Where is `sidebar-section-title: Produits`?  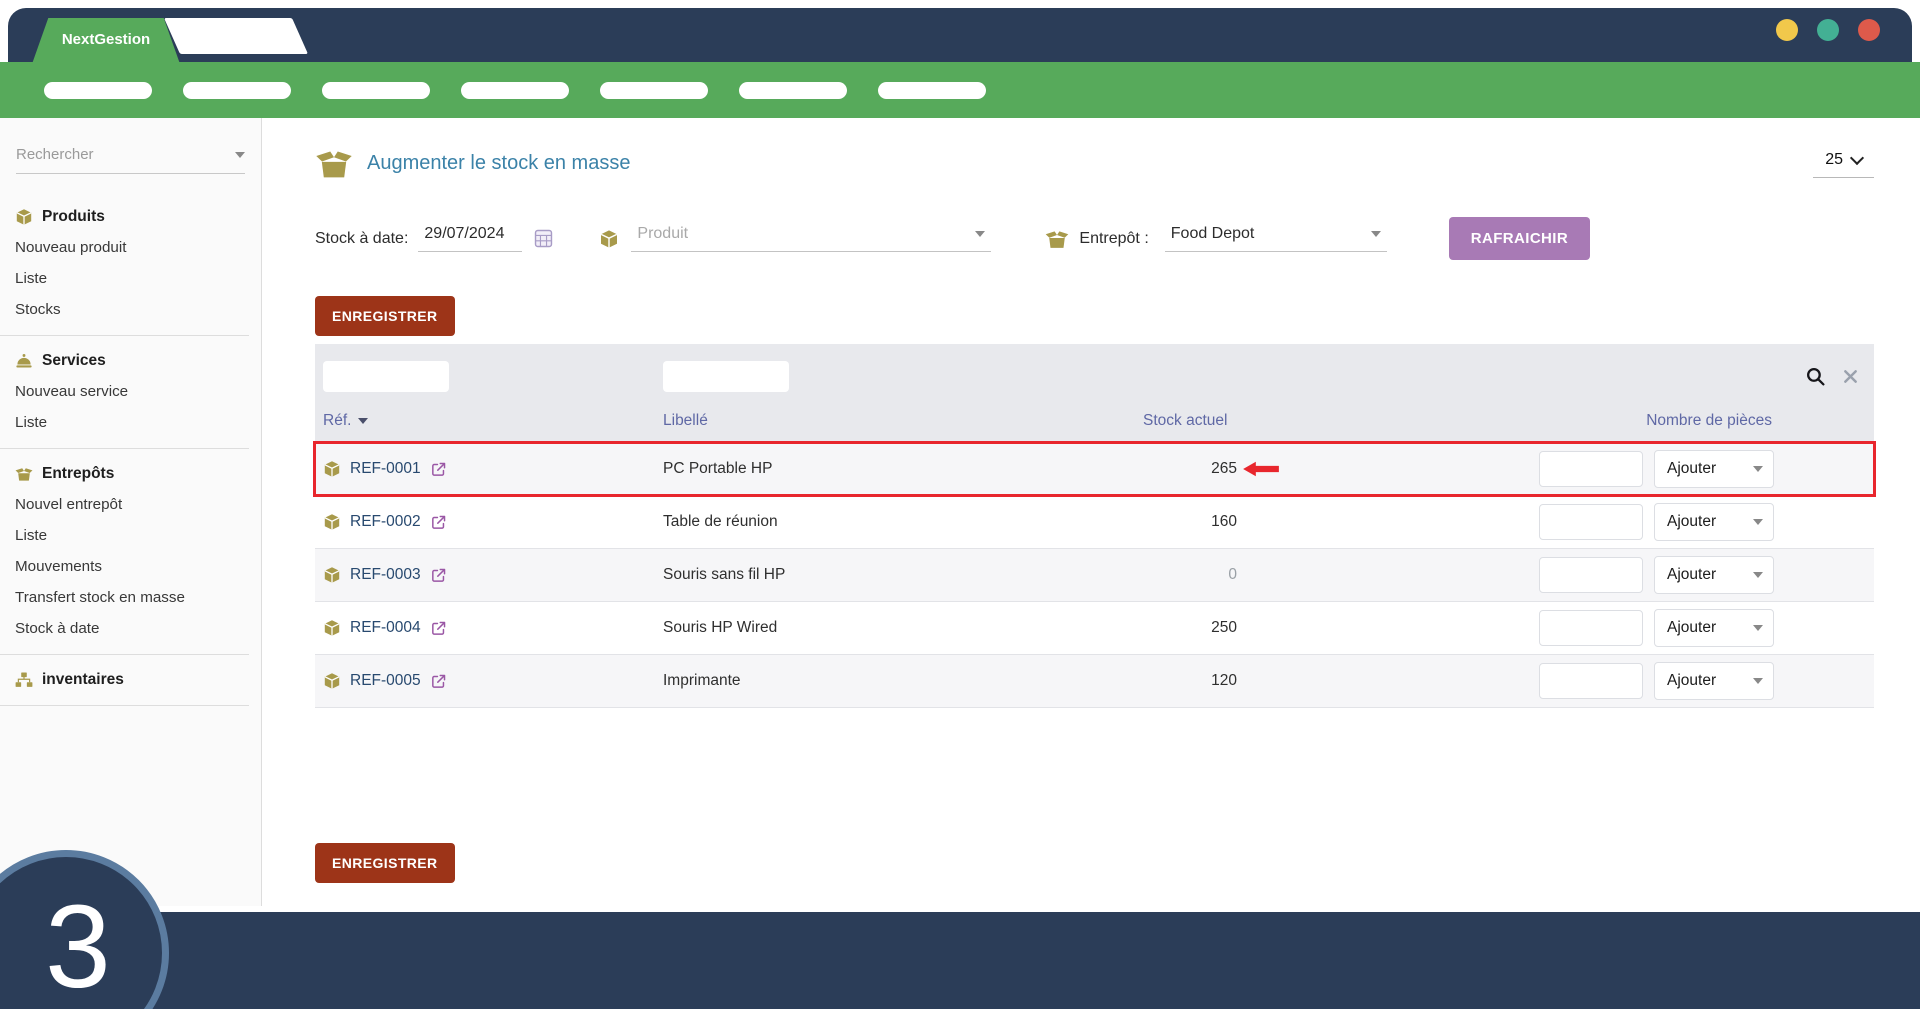
sidebar-section-title: Produits is located at coordinates (73, 216).